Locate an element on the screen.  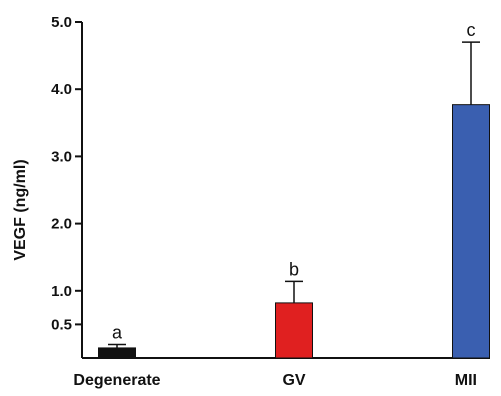
y-tick-label: 5.0 is located at coordinates (61, 22).